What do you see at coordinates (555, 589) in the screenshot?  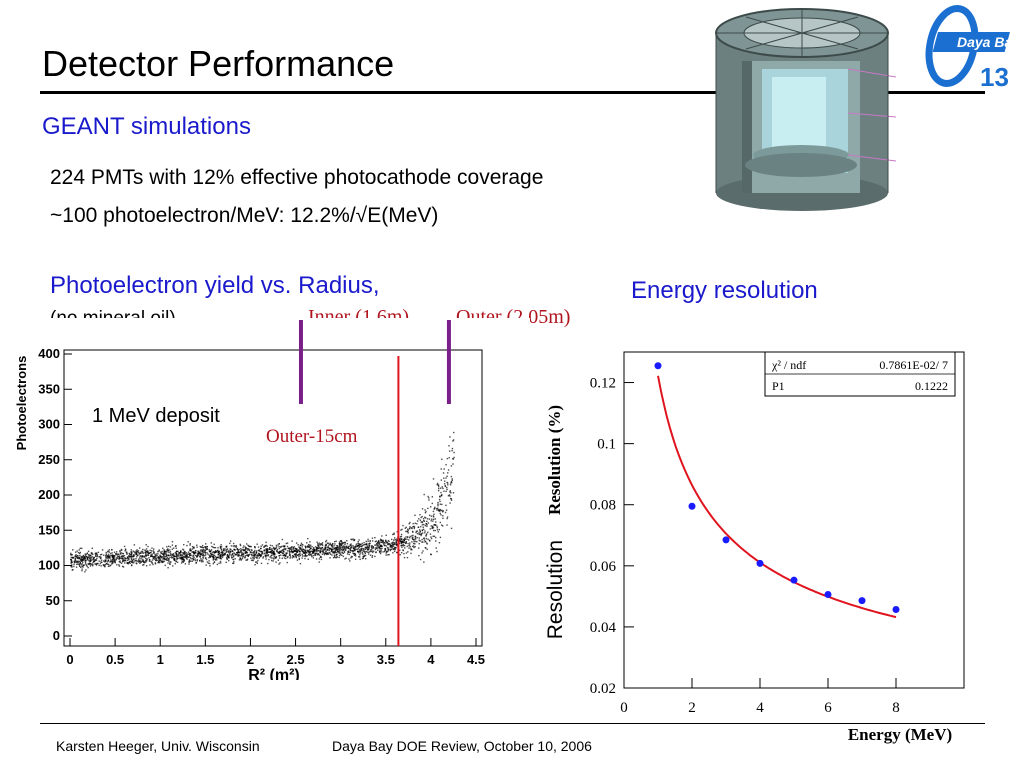 I see `resolution-overlay-label: Resolution` at bounding box center [555, 589].